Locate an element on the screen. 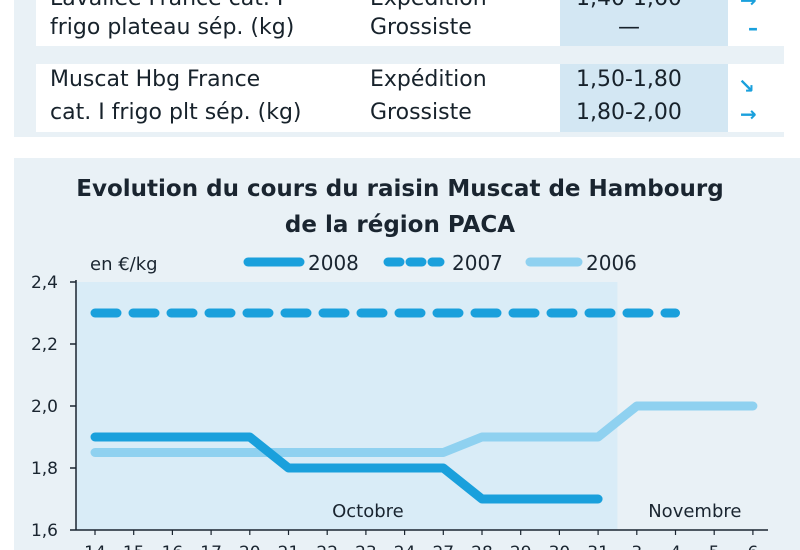  x-tick-label: 20 is located at coordinates (250, 546).